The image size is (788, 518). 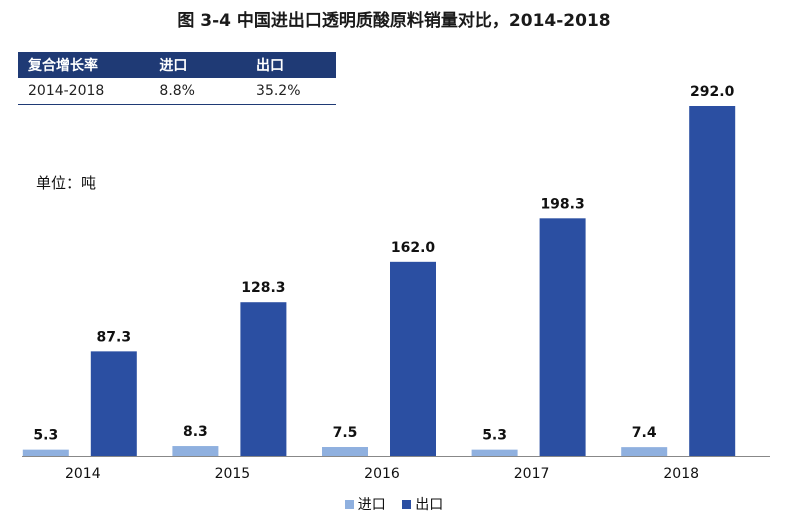 I want to click on value-label-export-2015: 128.3, so click(x=263, y=288).